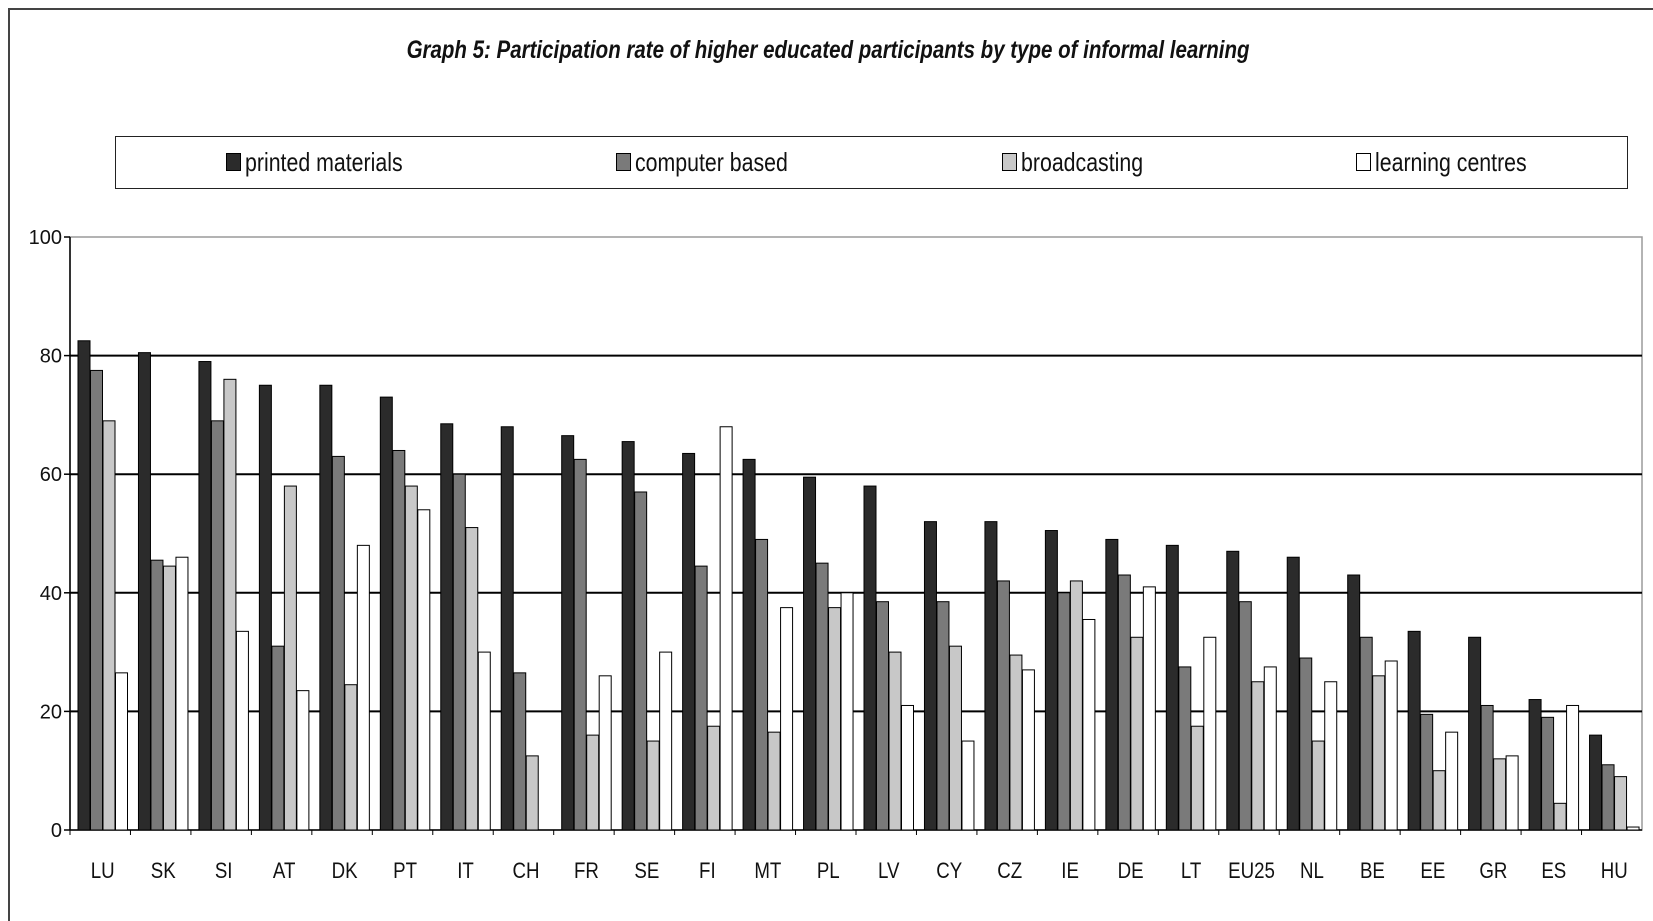  I want to click on bar-lu-broadcasting, so click(109, 625).